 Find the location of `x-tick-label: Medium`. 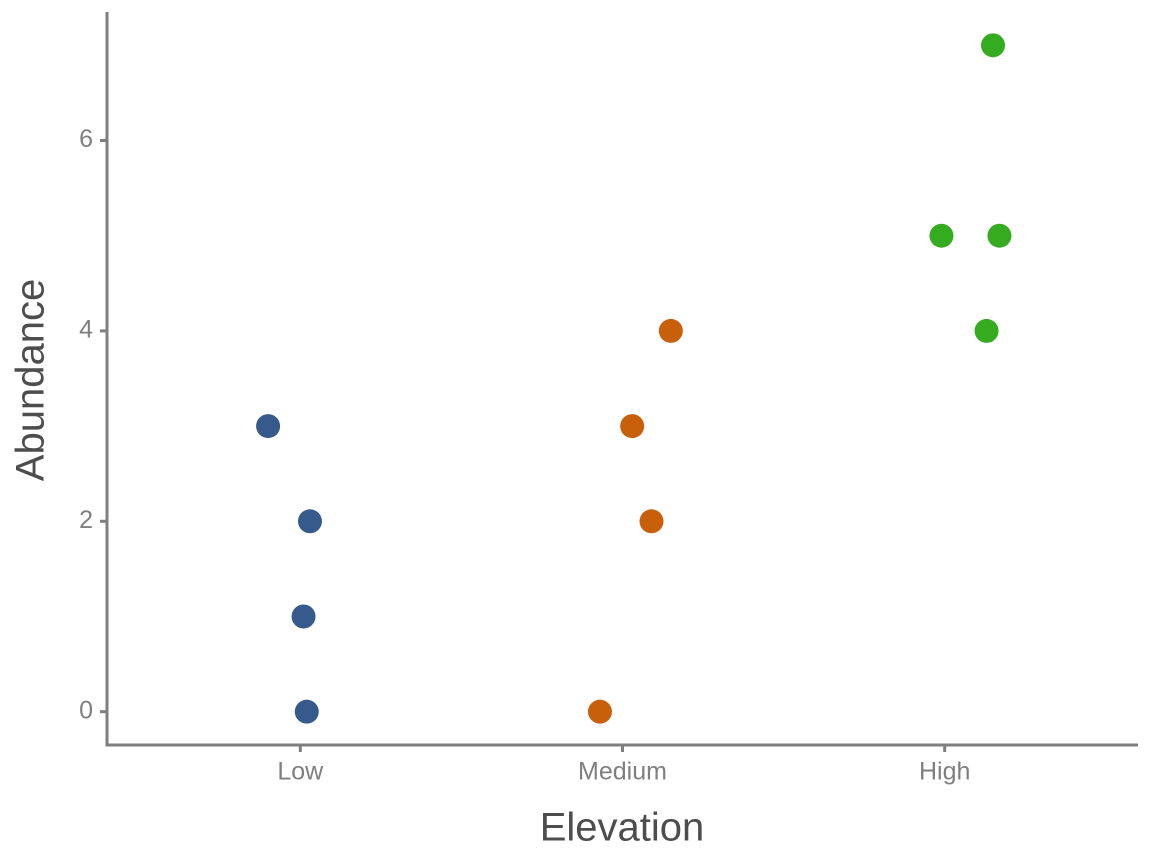

x-tick-label: Medium is located at coordinates (622, 772).